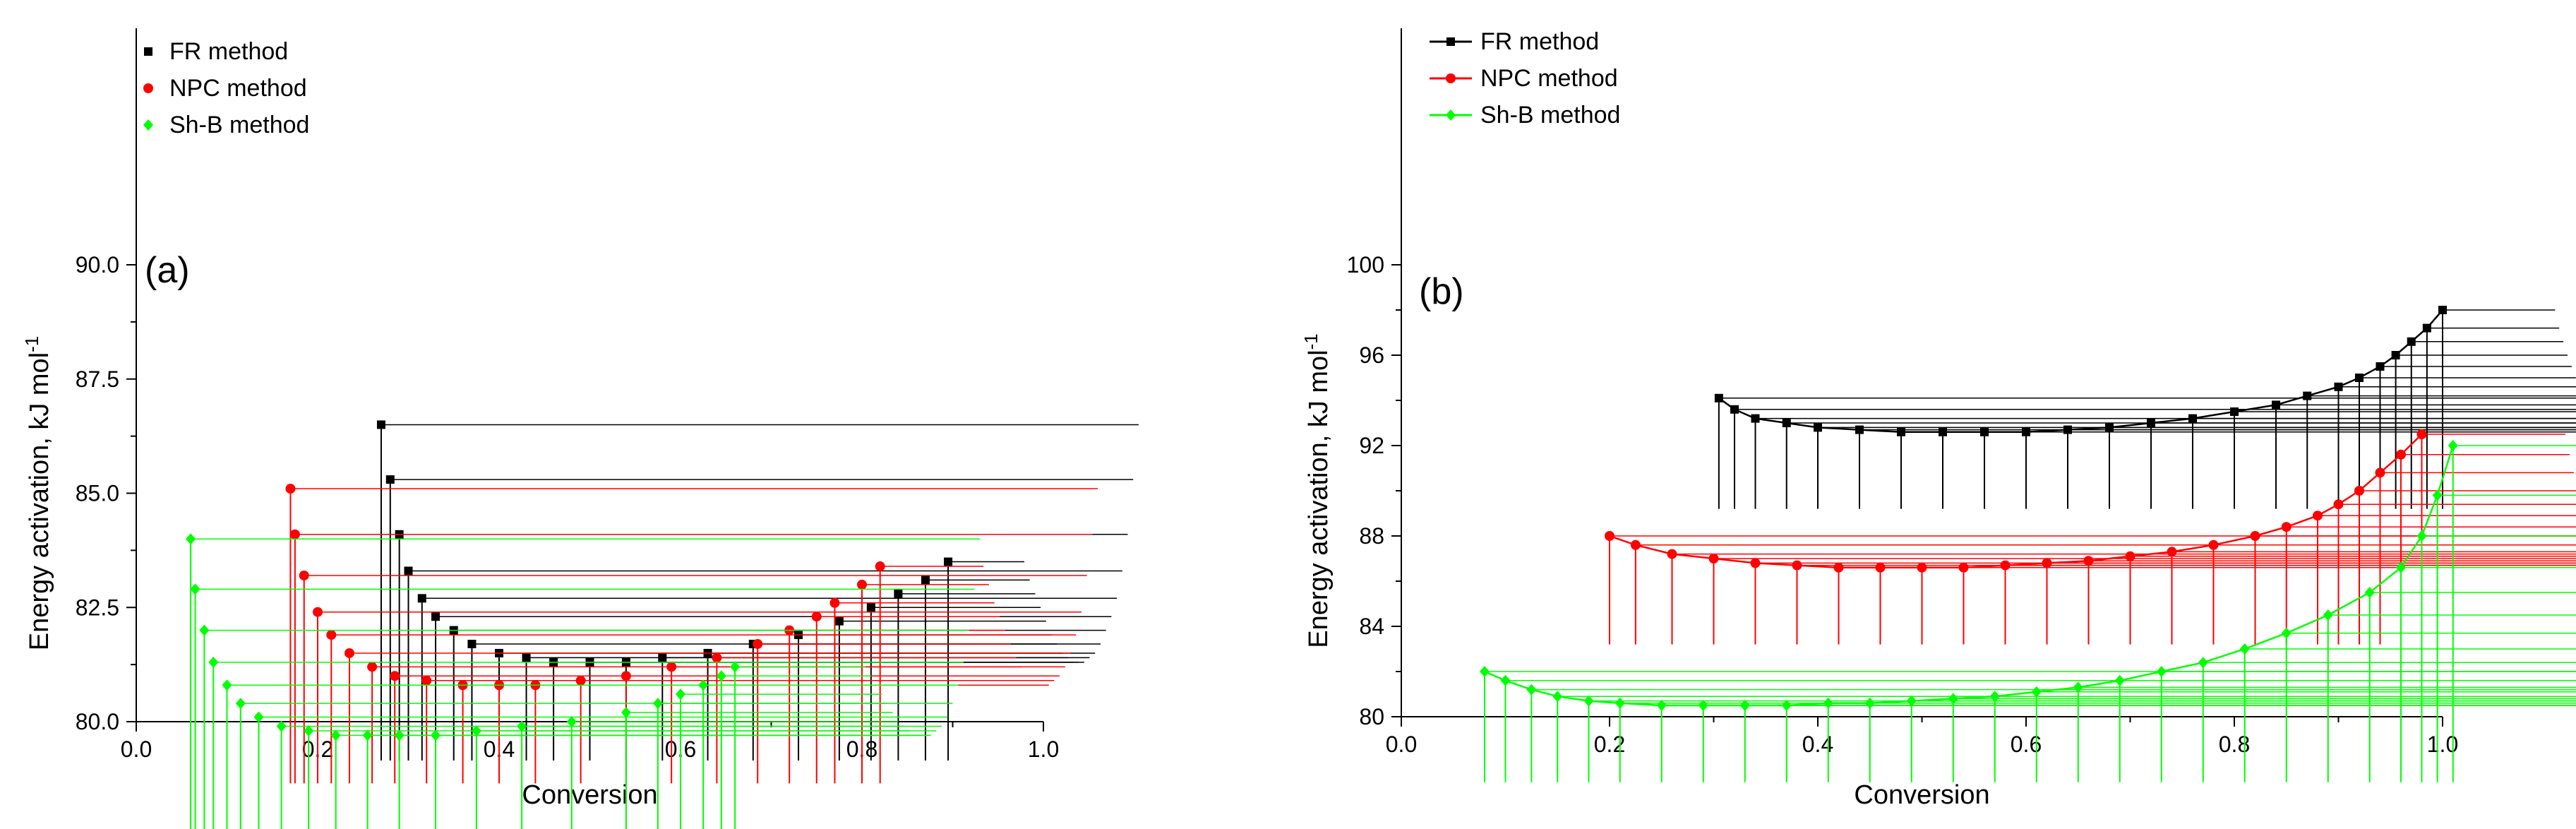 The width and height of the screenshot is (2576, 829). I want to click on x-tick-label: 0.0, so click(1401, 744).